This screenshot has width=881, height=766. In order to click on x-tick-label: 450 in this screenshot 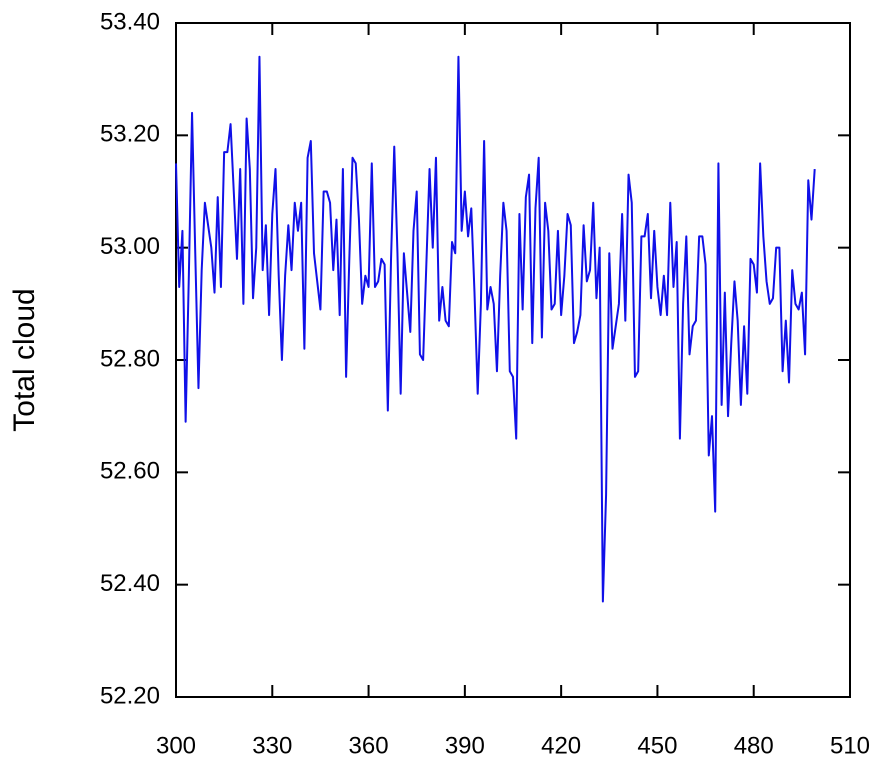, I will do `click(657, 745)`.